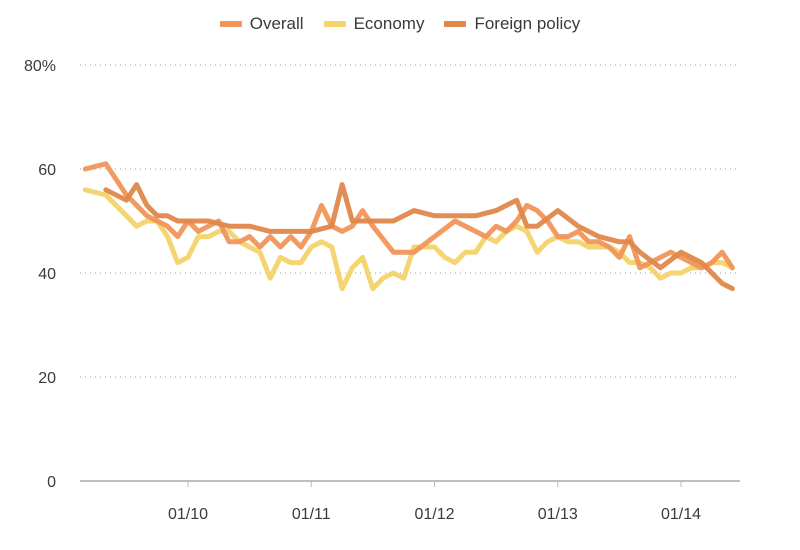 The image size is (800, 550). Describe the element at coordinates (40, 66) in the screenshot. I see `y-tick-label: 80%` at that location.